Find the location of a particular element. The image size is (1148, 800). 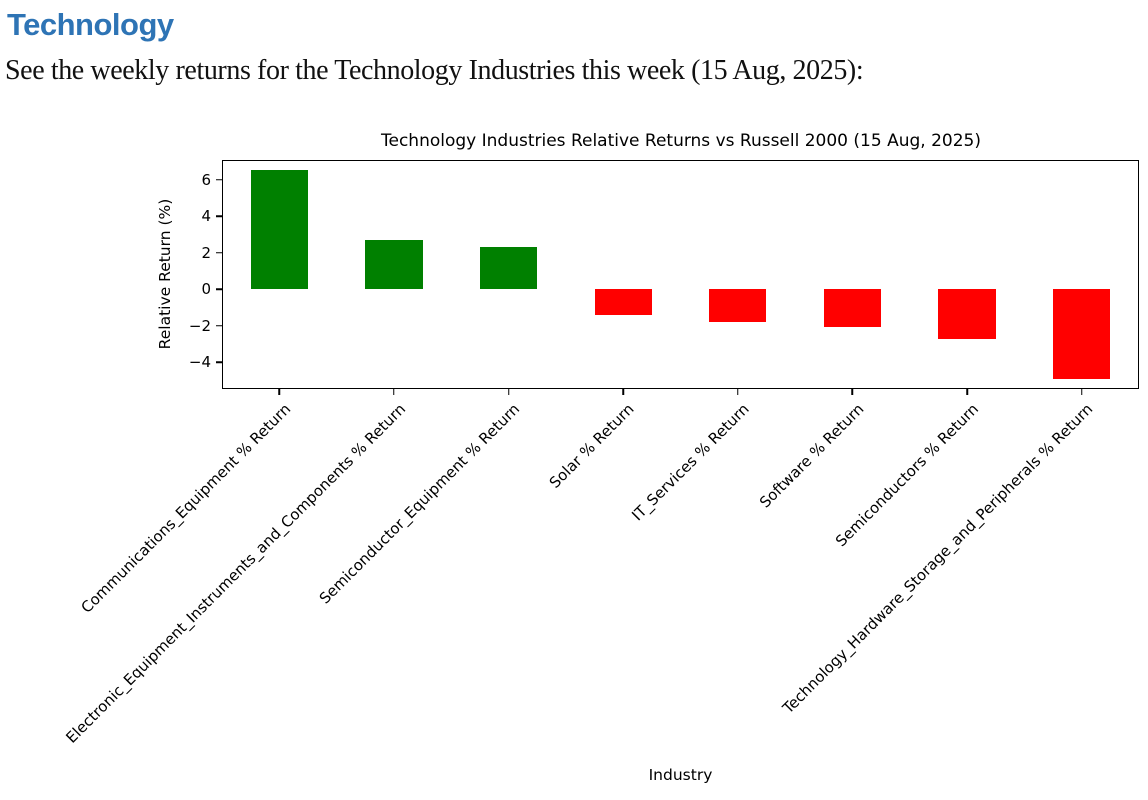

x-tick-label: Software % Return is located at coordinates (811, 456).